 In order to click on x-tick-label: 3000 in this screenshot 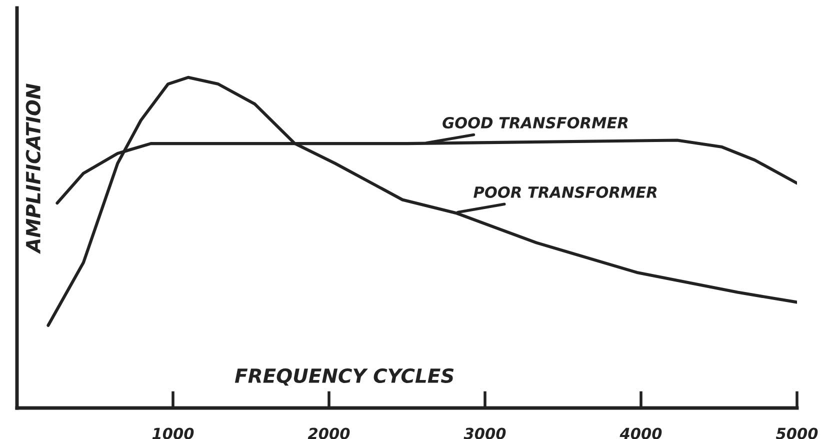, I will do `click(485, 433)`.